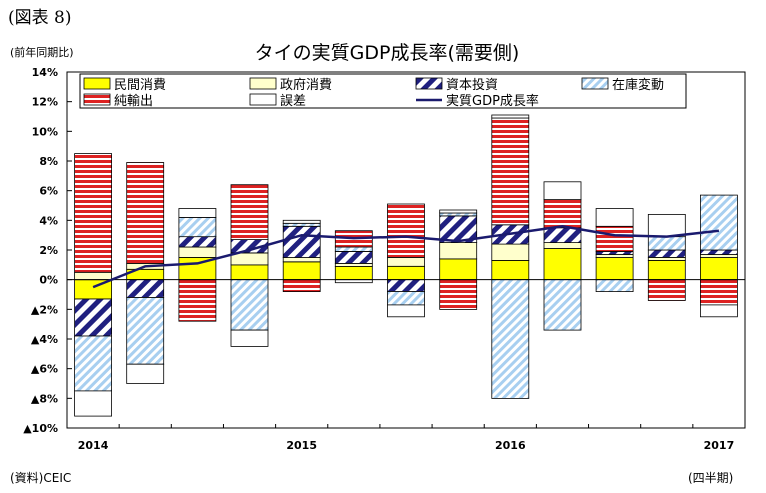  I want to click on bar-segment-2014Q4-s0, so click(249, 272).